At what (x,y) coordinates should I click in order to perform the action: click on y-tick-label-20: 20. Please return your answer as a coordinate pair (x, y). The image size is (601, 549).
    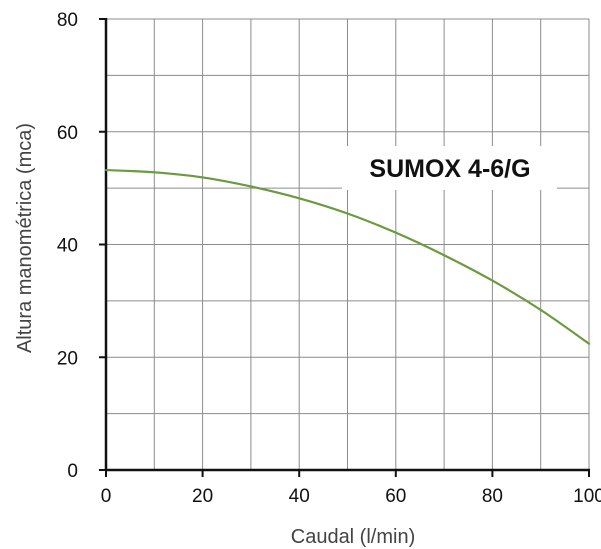
    Looking at the image, I should click on (67, 358).